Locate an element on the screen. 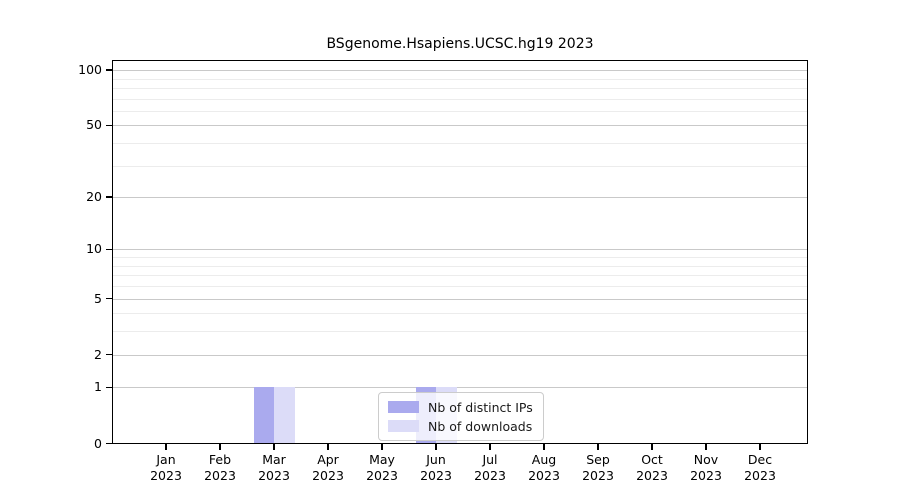 This screenshot has height=500, width=900. legend-entry-0: Nb of distinct IPs is located at coordinates (460, 407).